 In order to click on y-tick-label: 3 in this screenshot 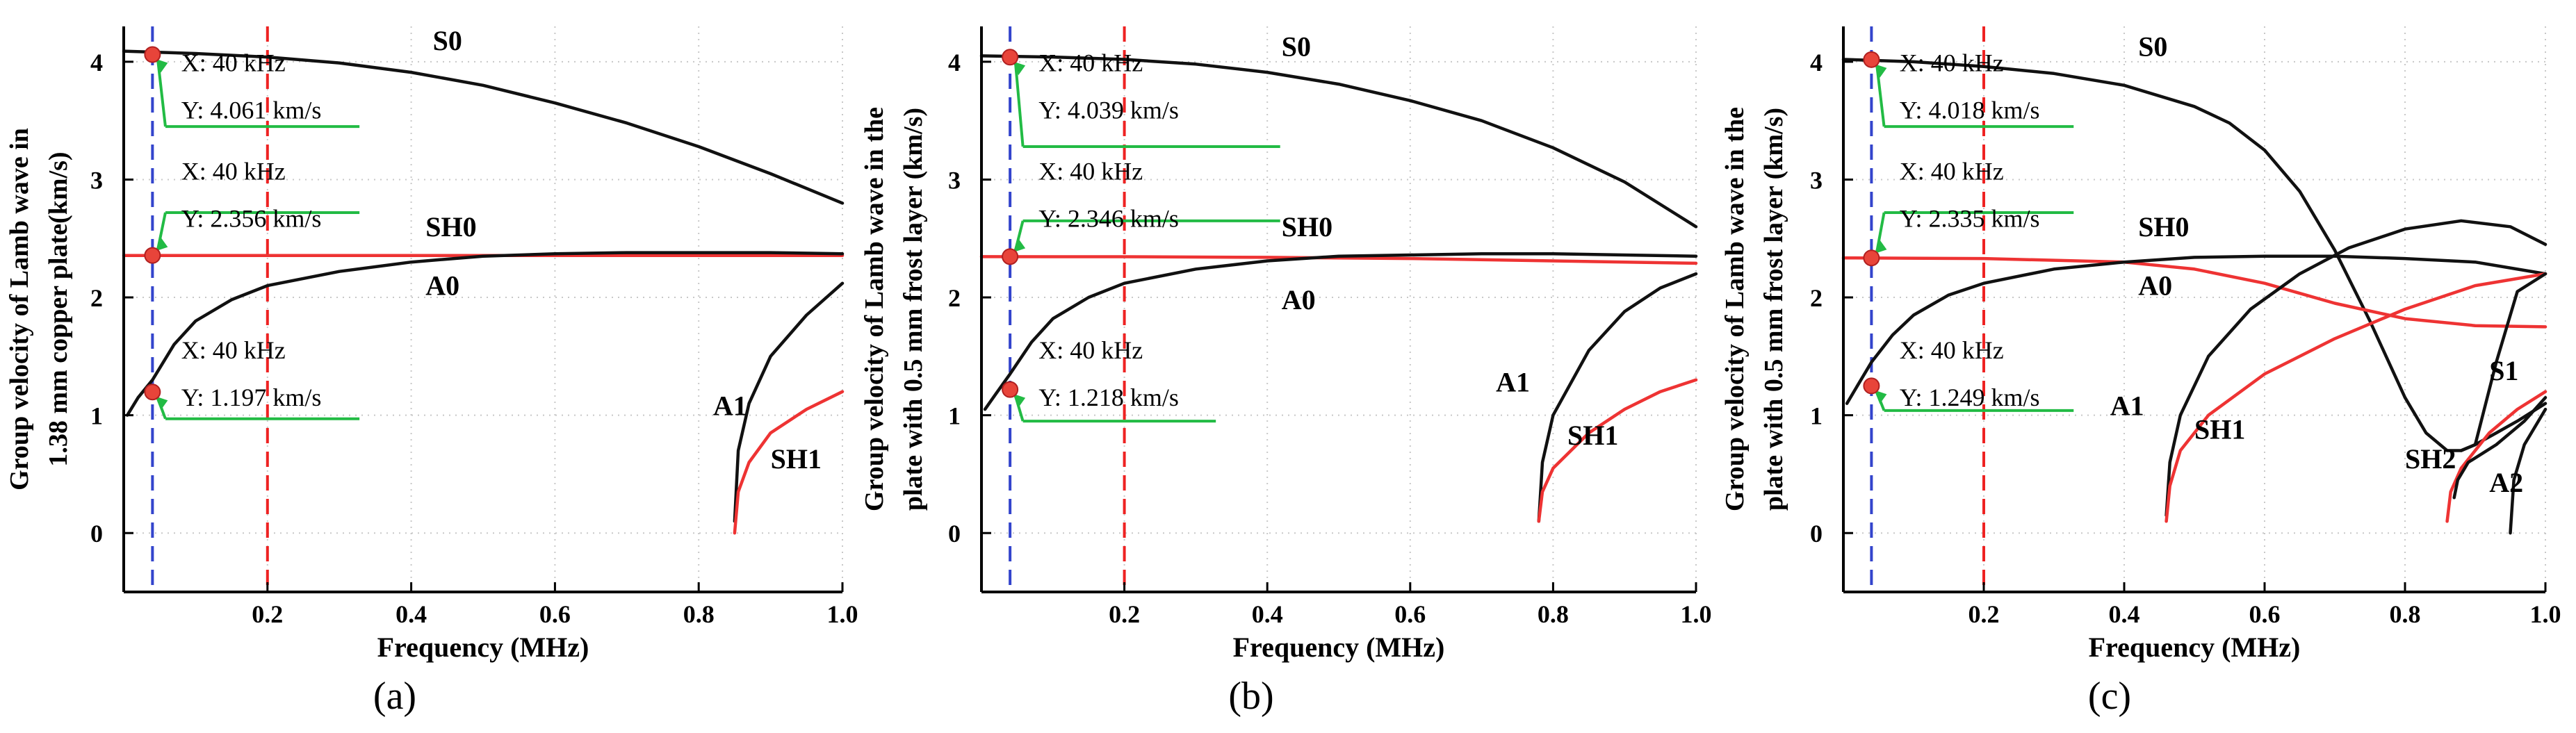, I will do `click(955, 180)`.